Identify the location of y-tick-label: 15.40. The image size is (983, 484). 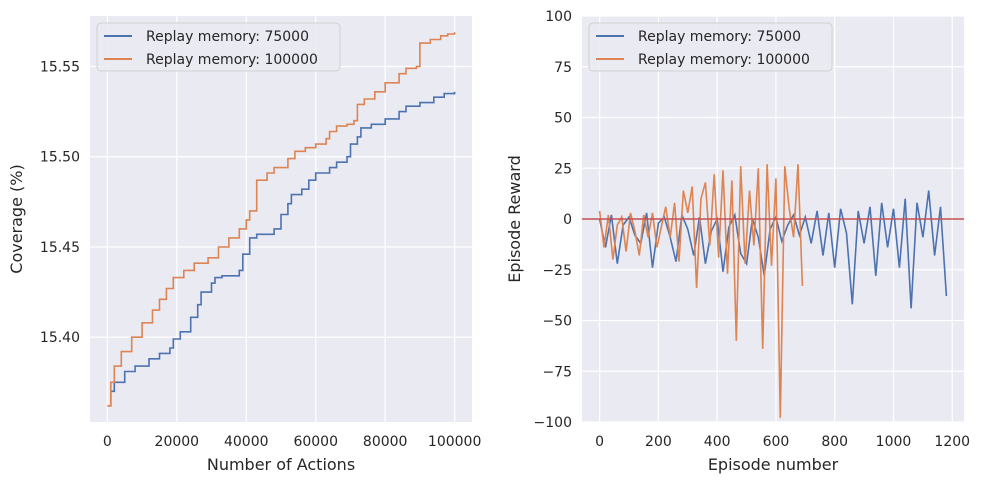
(60, 338).